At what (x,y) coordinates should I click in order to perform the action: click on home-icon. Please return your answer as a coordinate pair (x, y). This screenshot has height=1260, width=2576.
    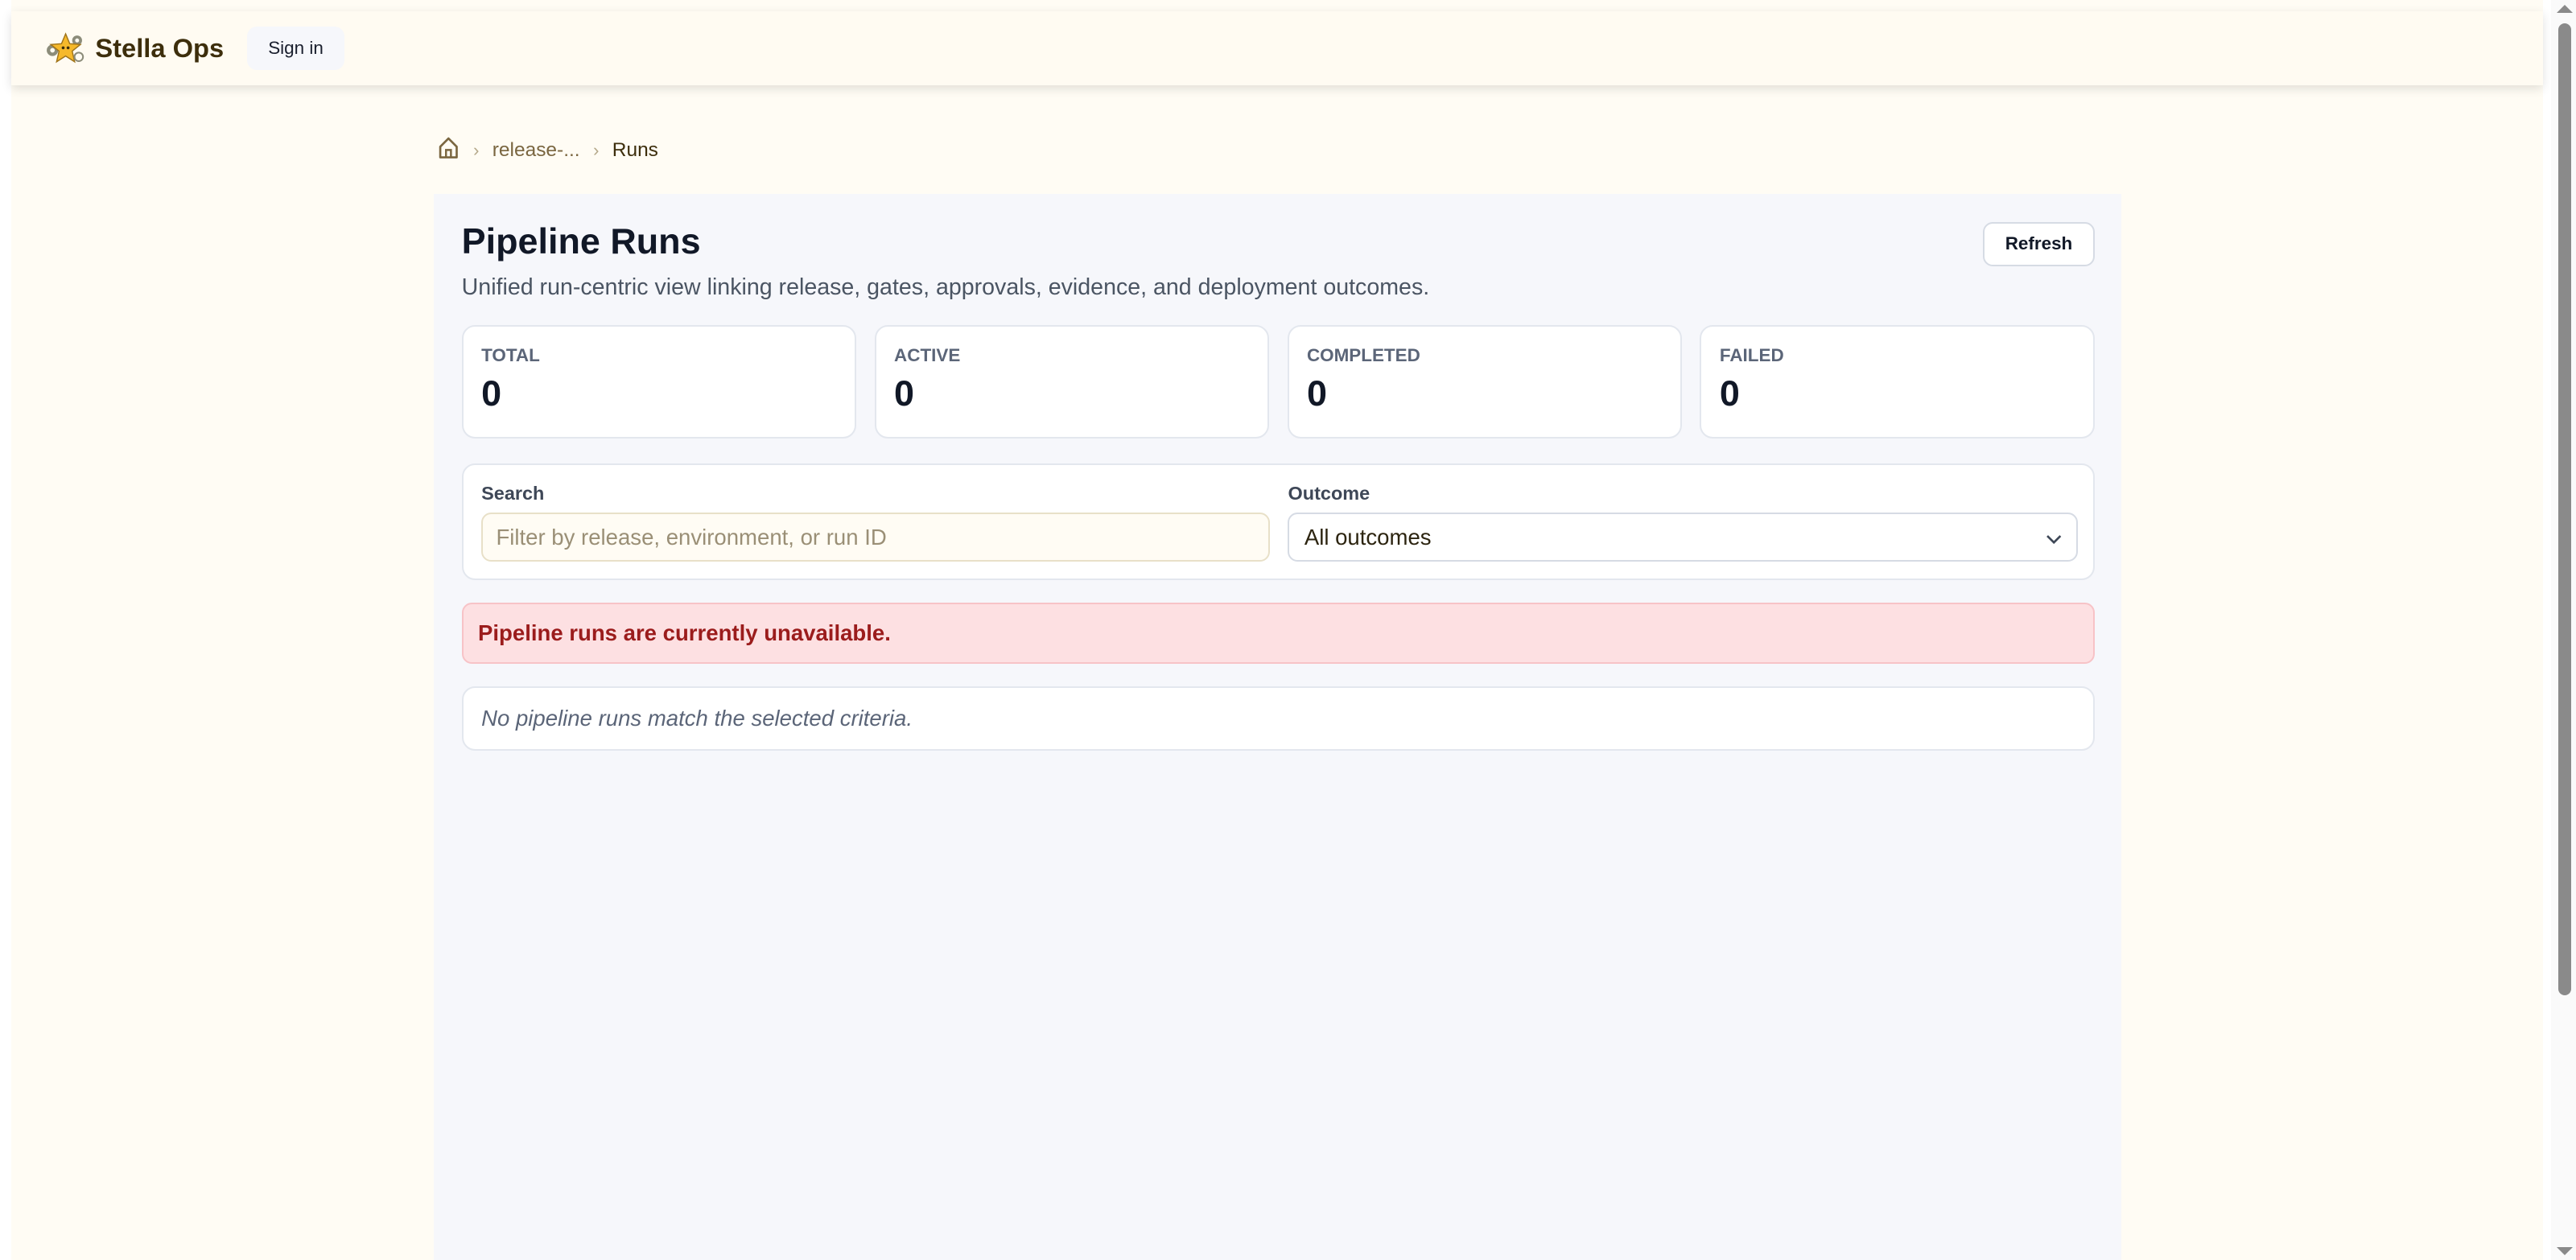
    Looking at the image, I should click on (448, 150).